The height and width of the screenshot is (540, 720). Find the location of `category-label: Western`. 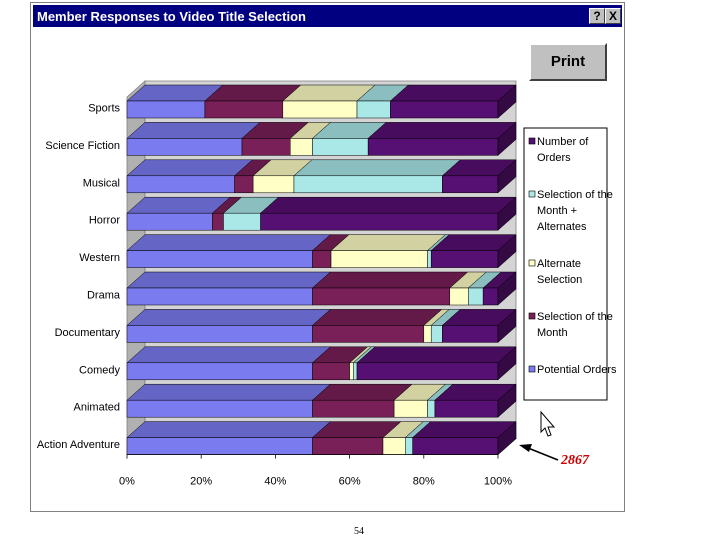

category-label: Western is located at coordinates (99, 258).